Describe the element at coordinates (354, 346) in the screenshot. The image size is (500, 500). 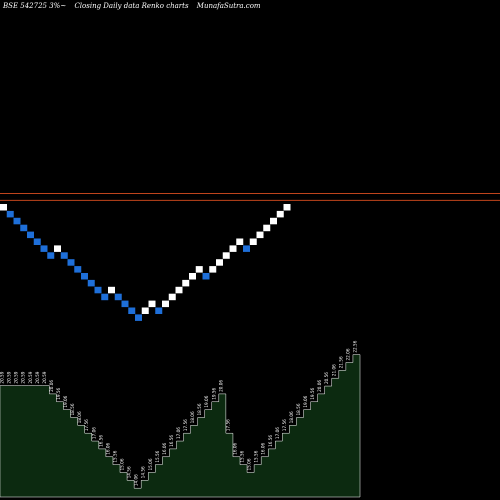
I see `area-value-label: 22.56` at that location.